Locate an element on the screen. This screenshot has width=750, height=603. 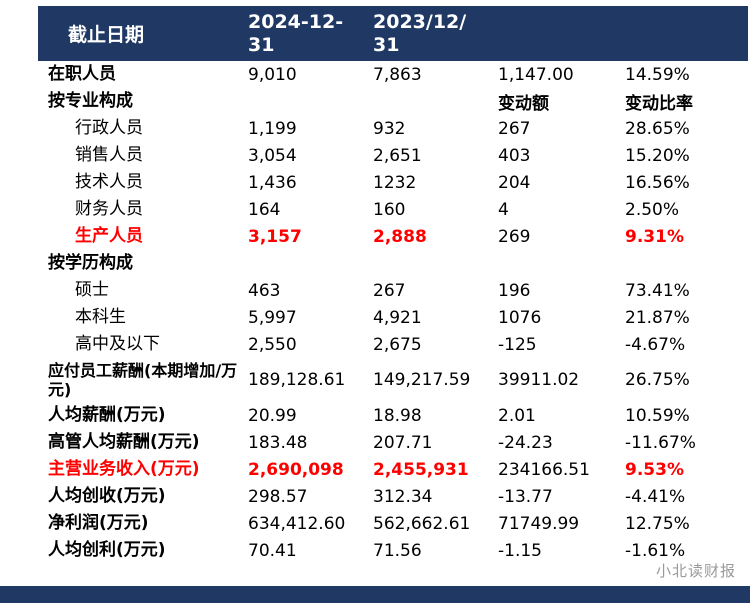
value-ratio: 28.65% is located at coordinates (657, 128).